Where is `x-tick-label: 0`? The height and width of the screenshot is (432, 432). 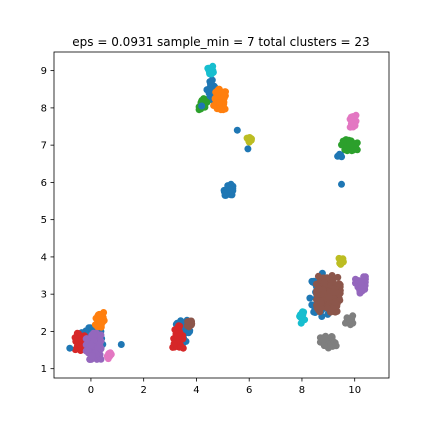
x-tick-label: 0 is located at coordinates (91, 390).